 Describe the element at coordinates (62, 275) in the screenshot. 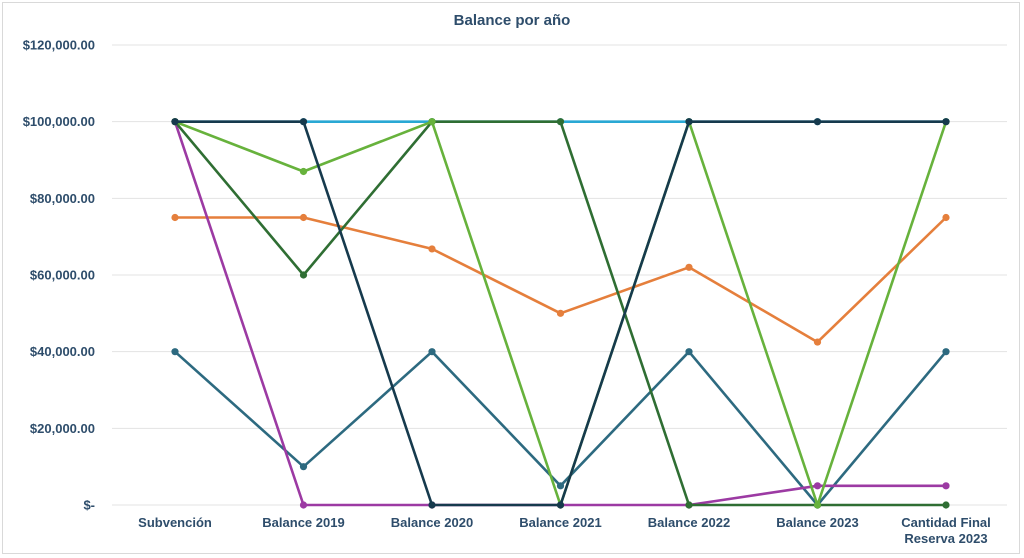

I see `y-tick-label: $60,000.00` at that location.